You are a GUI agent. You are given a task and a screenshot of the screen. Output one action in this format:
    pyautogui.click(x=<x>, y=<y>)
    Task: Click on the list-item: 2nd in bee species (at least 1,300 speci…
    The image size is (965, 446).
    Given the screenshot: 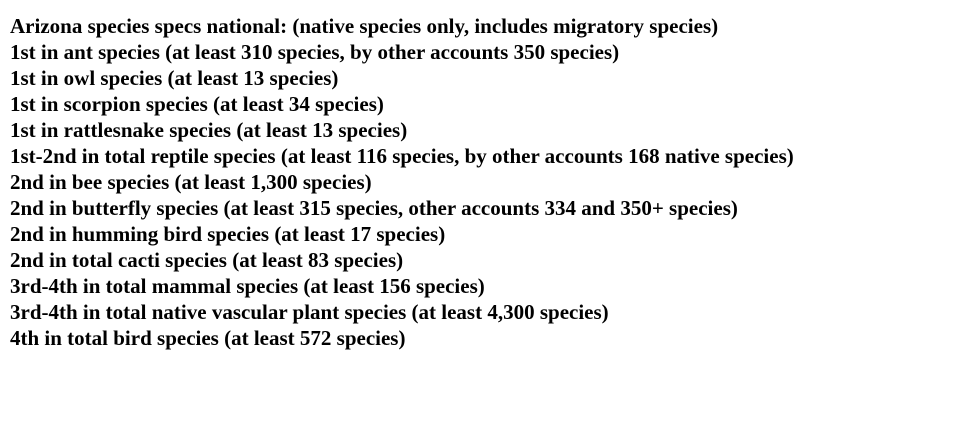 What is the action you would take?
    pyautogui.click(x=191, y=182)
    